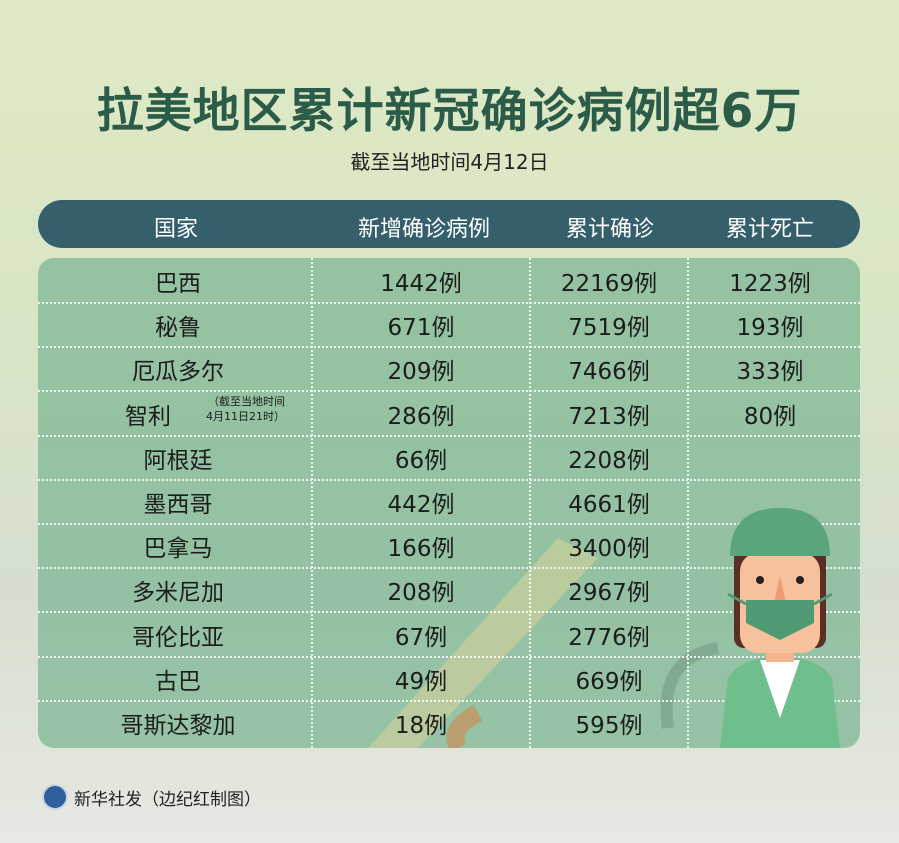  I want to click on table-row: 巴拿马 166例 3400例, so click(449, 546).